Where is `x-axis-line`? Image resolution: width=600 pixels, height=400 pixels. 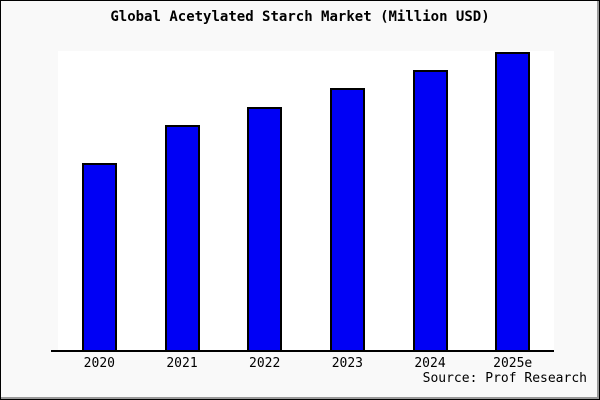
x-axis-line is located at coordinates (302, 351).